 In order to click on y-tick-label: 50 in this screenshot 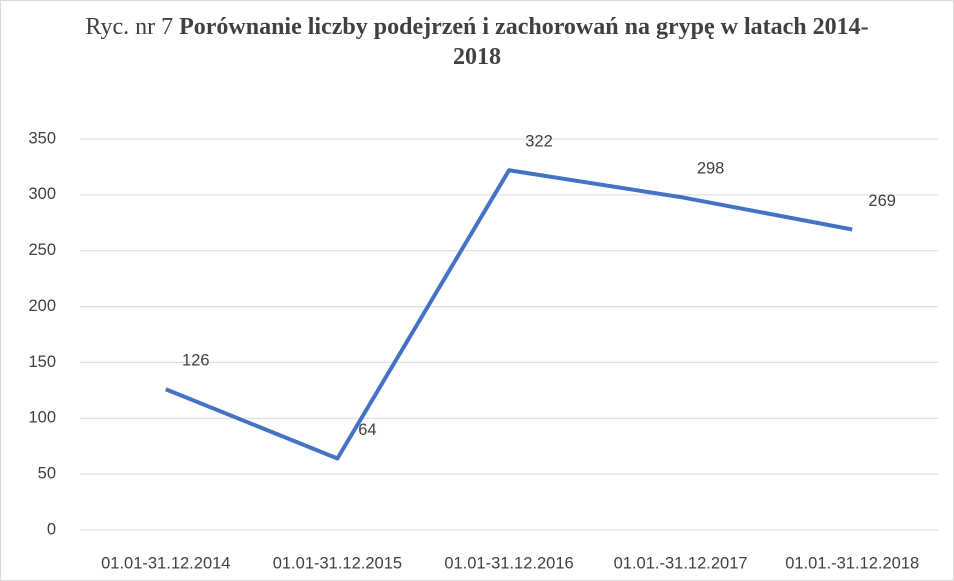, I will do `click(47, 474)`.